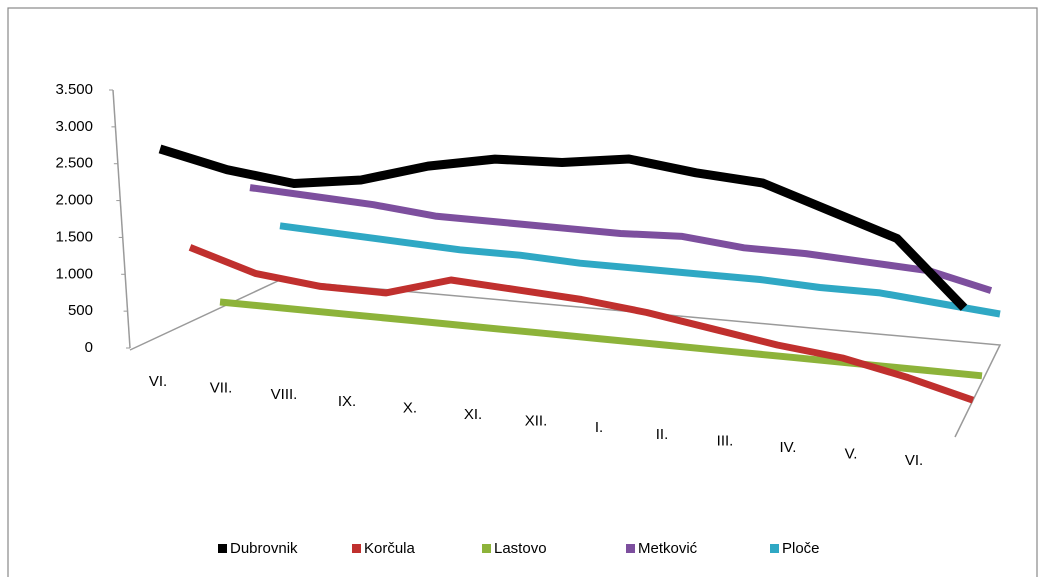 The height and width of the screenshot is (577, 1046). I want to click on y-tick-label: 2.500, so click(74, 163).